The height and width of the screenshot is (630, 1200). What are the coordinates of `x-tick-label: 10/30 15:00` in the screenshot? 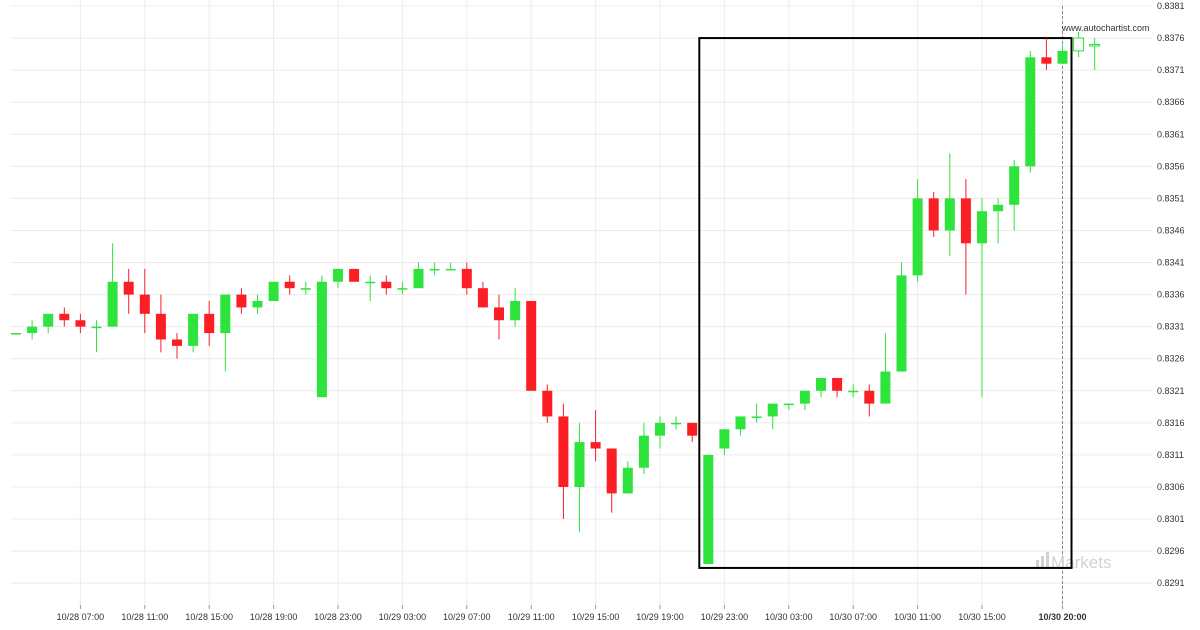 It's located at (982, 617).